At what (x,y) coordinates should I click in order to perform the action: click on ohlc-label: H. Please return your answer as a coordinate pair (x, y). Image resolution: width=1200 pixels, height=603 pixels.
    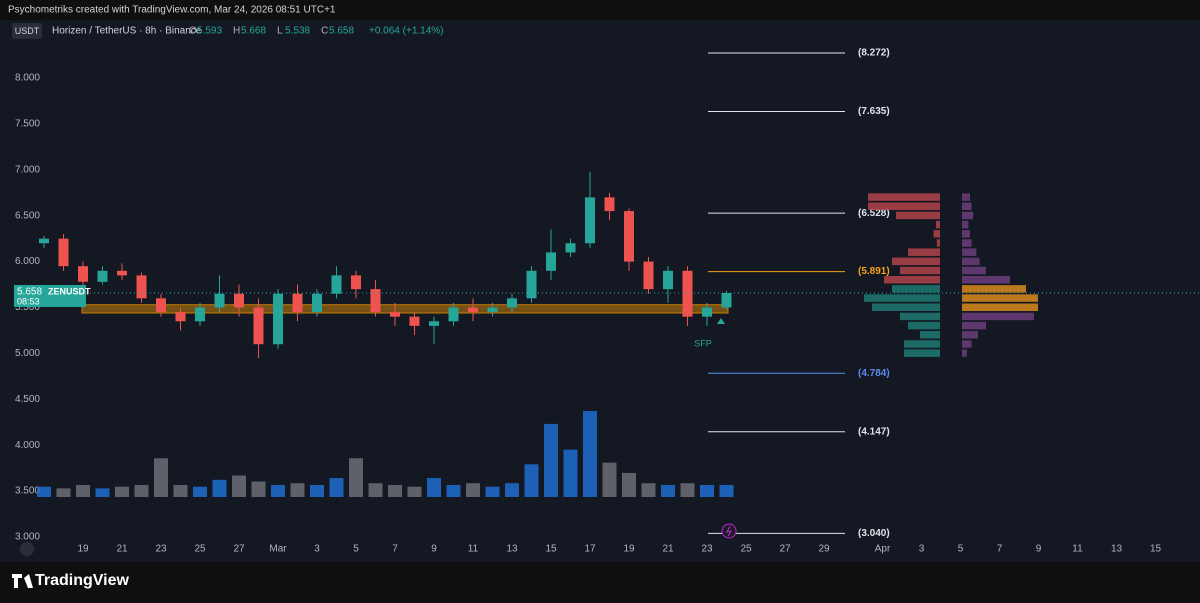
    Looking at the image, I should click on (236, 31).